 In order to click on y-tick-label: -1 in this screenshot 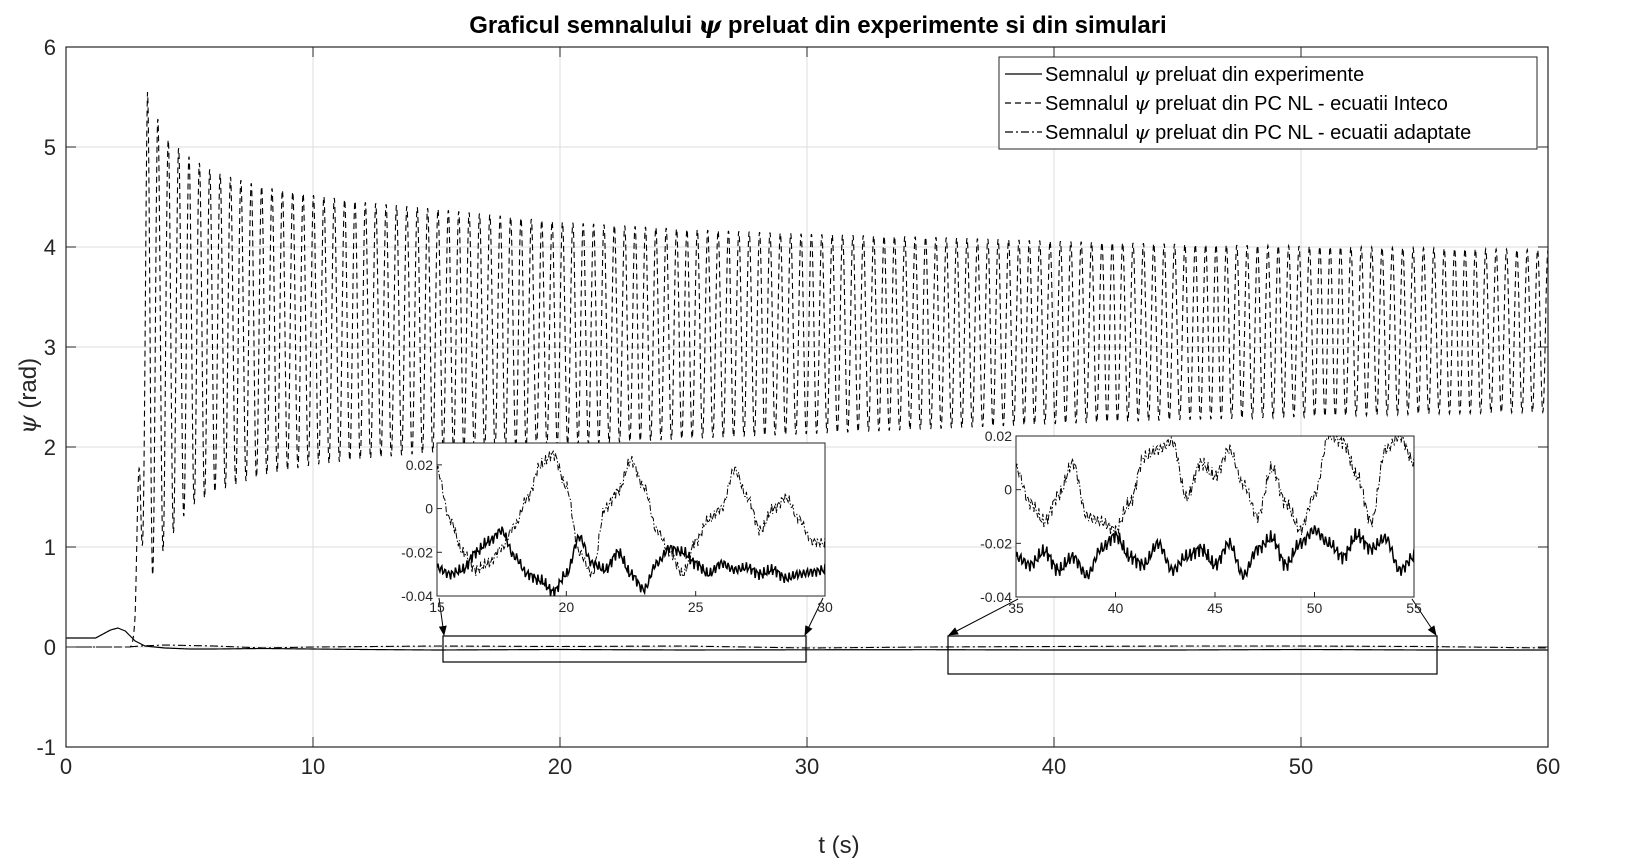, I will do `click(46, 747)`.